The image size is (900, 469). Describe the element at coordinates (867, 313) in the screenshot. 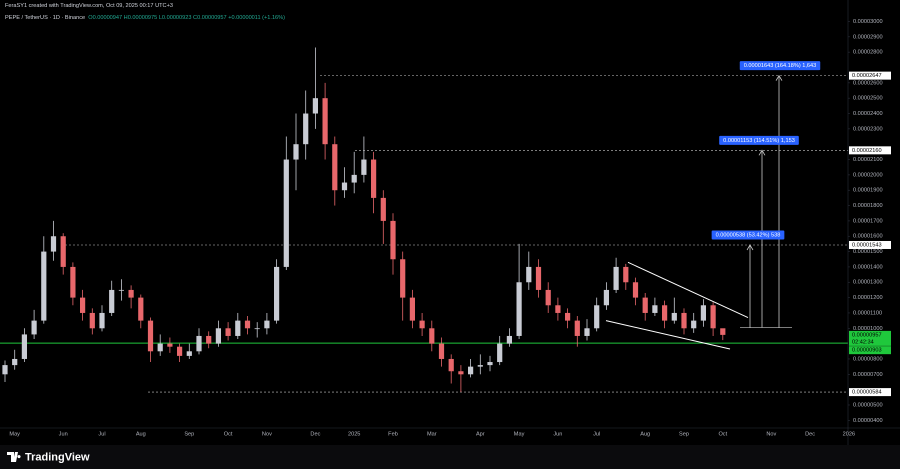

I see `y-tick-label: 0.00001100` at that location.